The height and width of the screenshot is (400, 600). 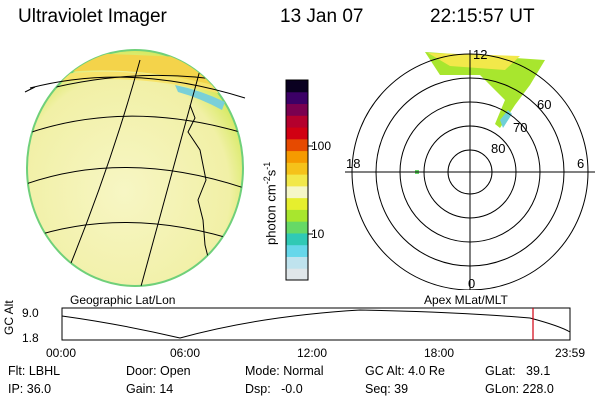 What do you see at coordinates (439, 353) in the screenshot?
I see `time-tick-3: 18:00` at bounding box center [439, 353].